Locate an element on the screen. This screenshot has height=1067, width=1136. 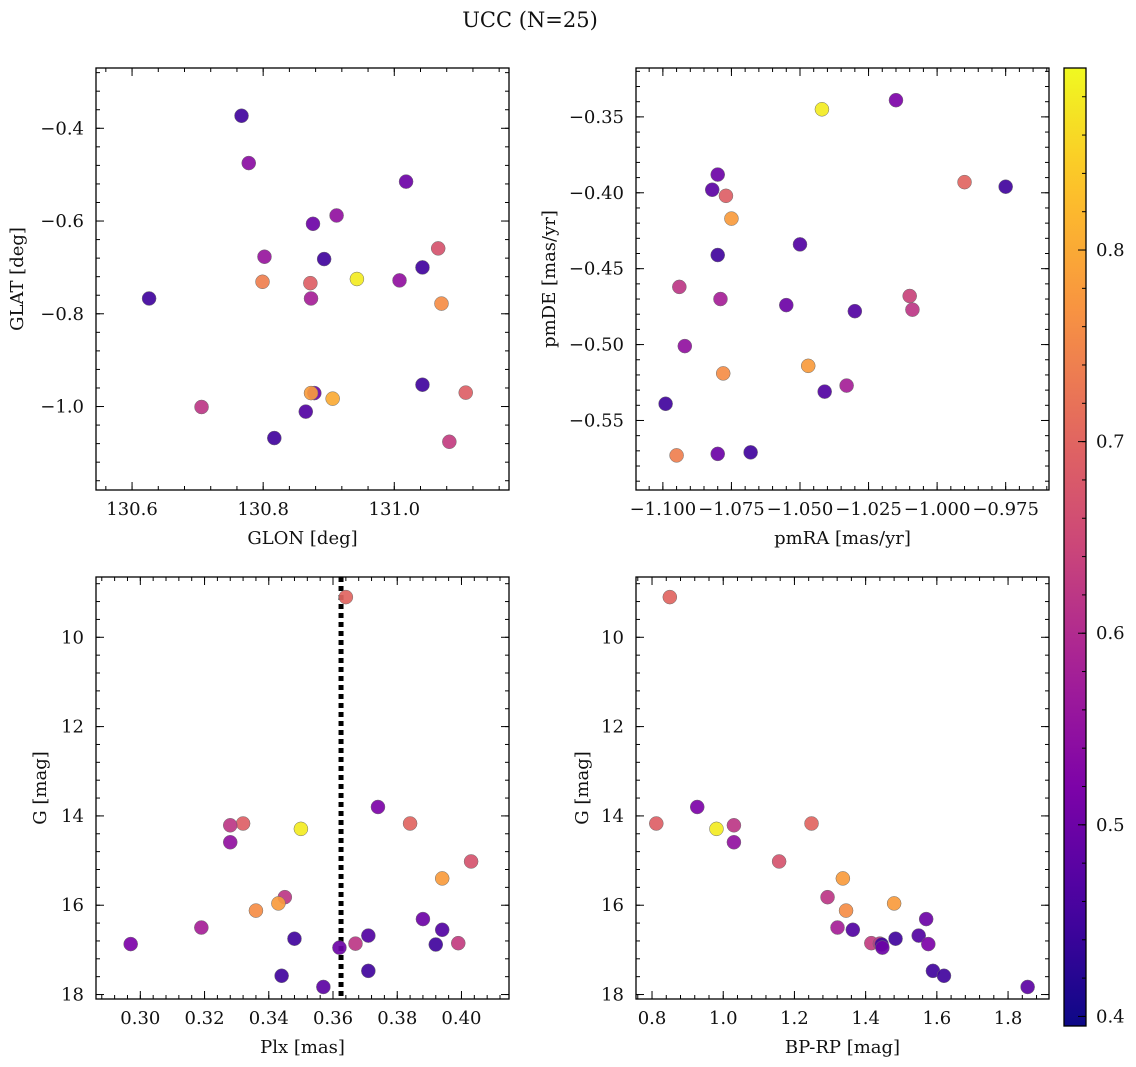
colorbar-tick-label: 0.5 is located at coordinates (1110, 825).